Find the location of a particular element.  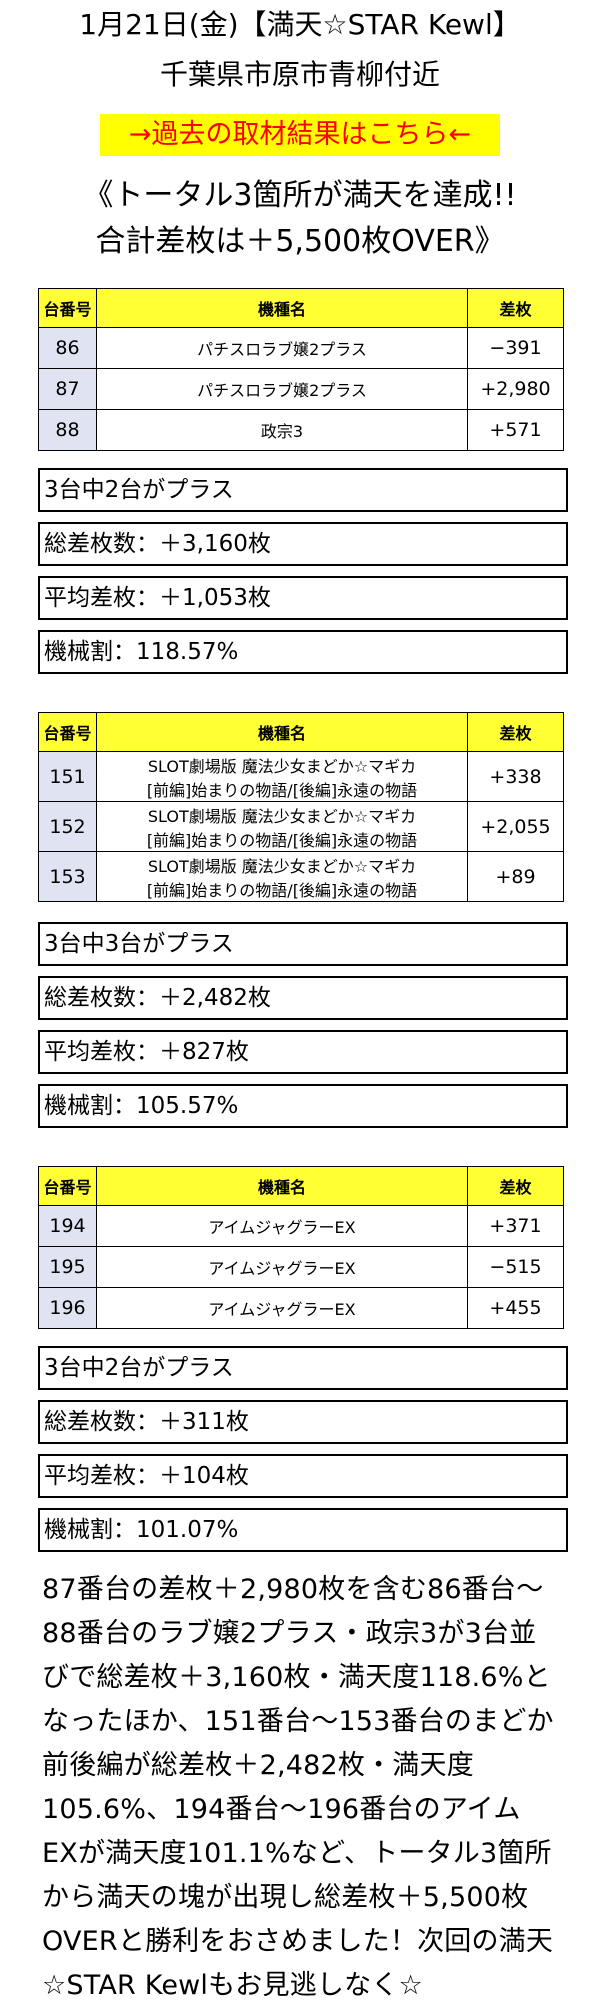

page-title: 1月21日(金)【満天☆STAR Kewl】 is located at coordinates (300, 24).